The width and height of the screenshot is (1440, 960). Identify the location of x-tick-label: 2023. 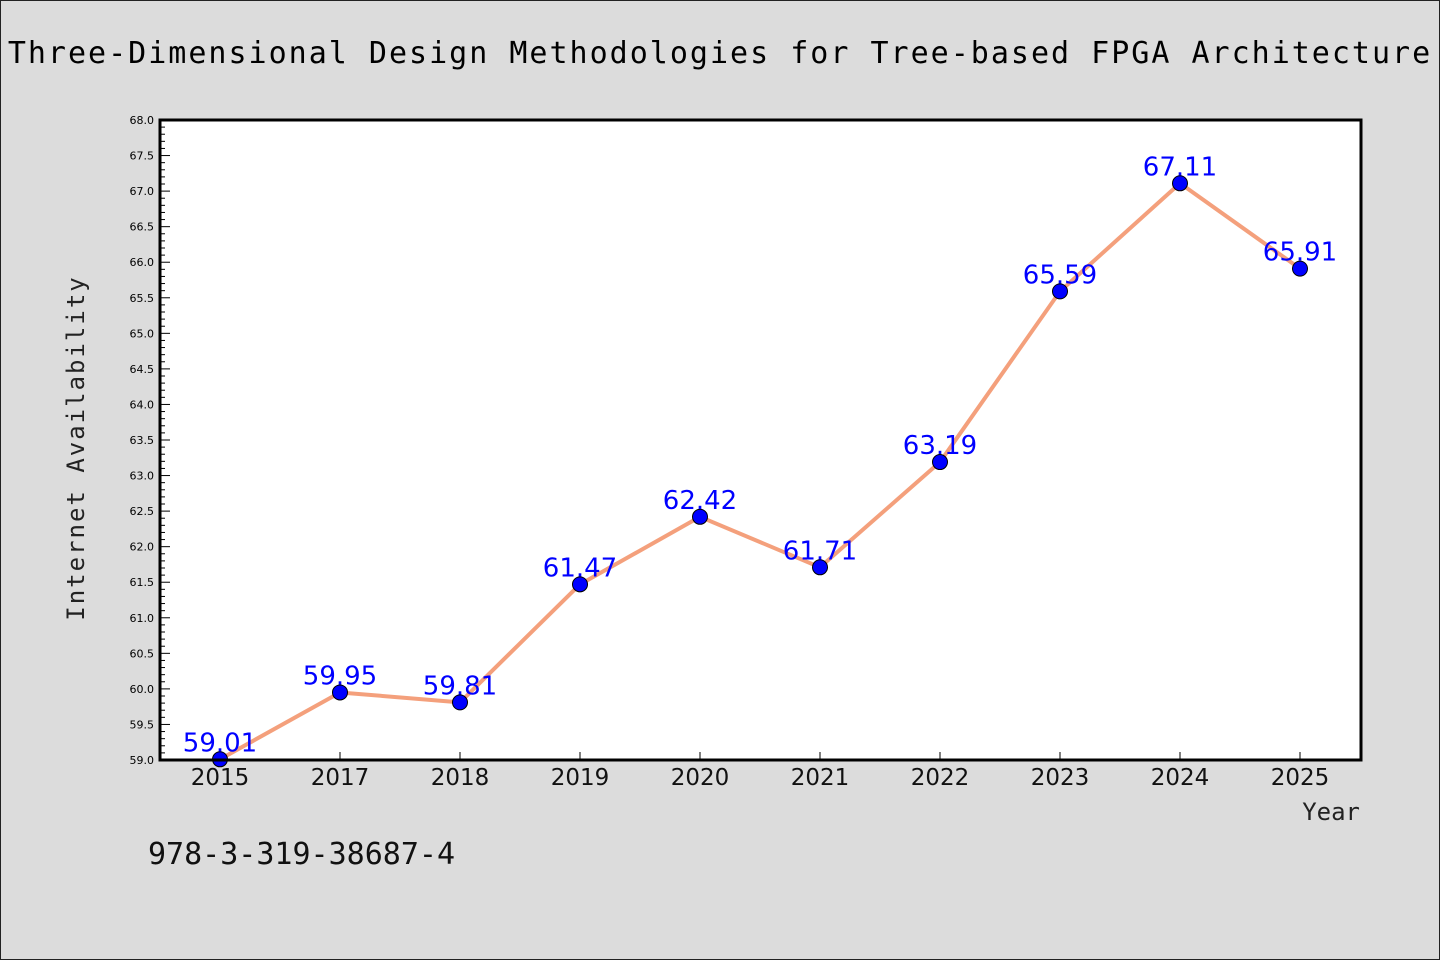
(1060, 778).